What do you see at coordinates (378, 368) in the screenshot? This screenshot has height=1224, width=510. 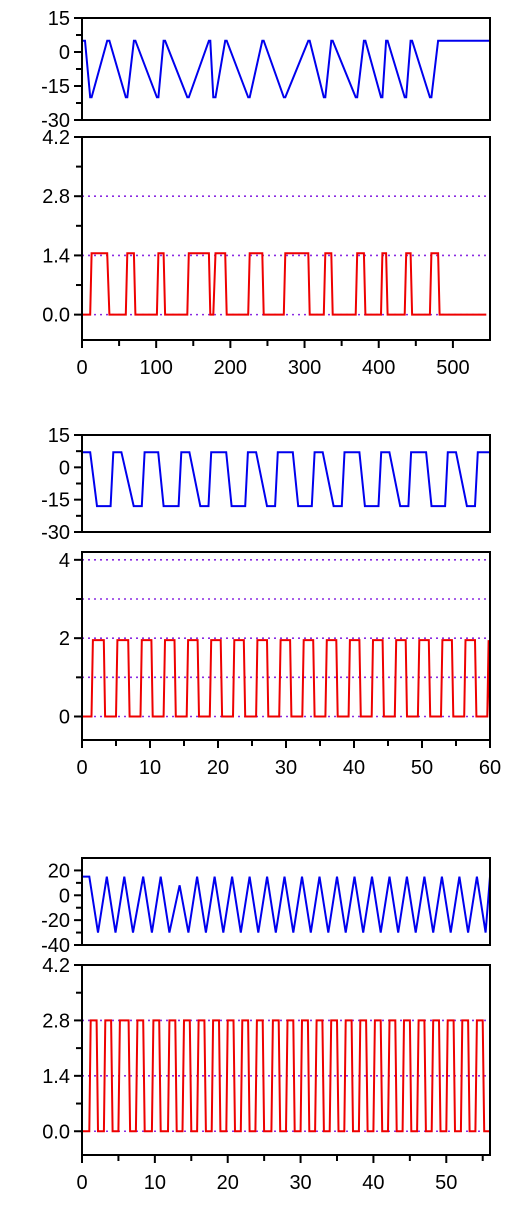 I see `x-tick-label: 400` at bounding box center [378, 368].